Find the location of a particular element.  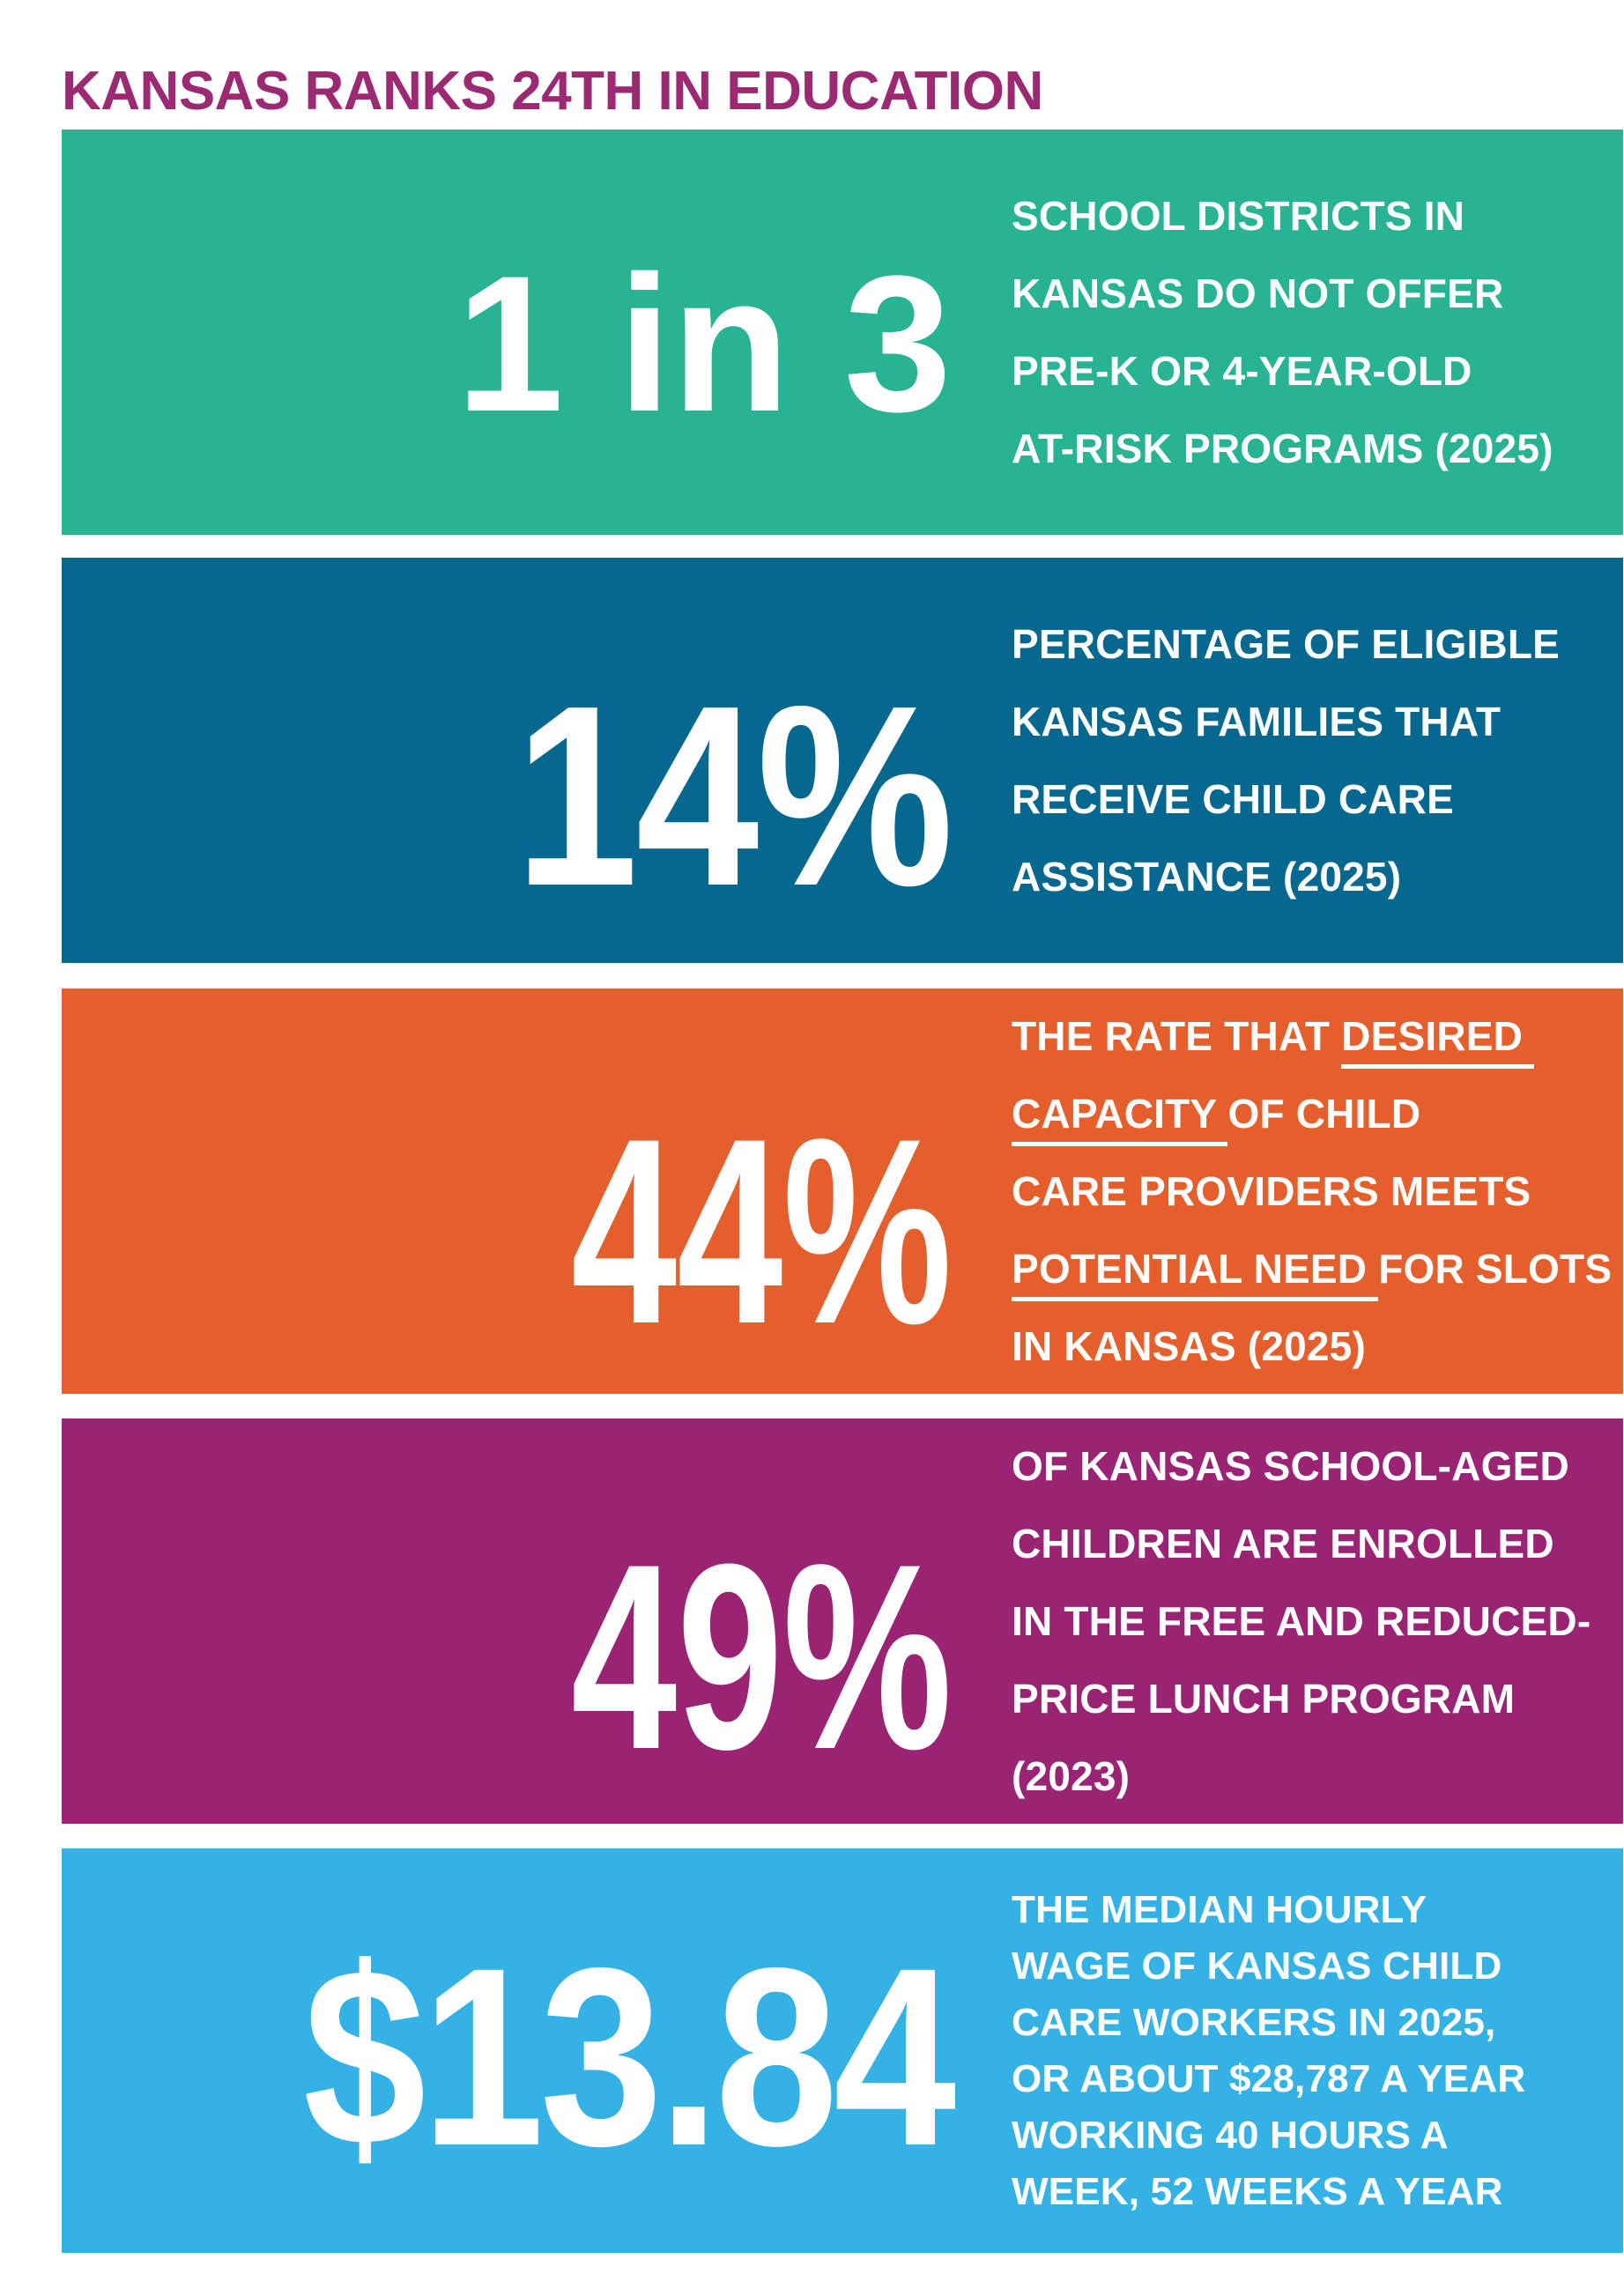

description-line: PRICE LUNCH PROGRAM is located at coordinates (1317, 1698).